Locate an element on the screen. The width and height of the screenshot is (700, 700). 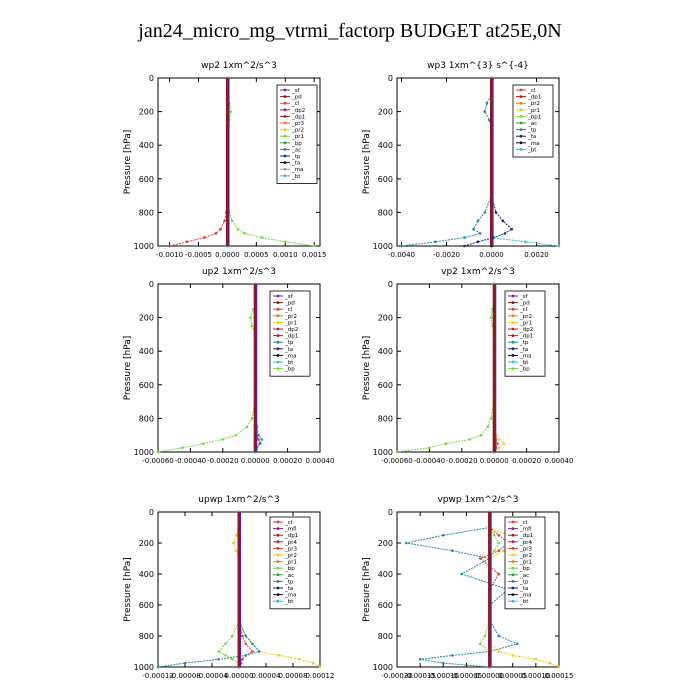
series-line-ta is located at coordinates (488, 162).